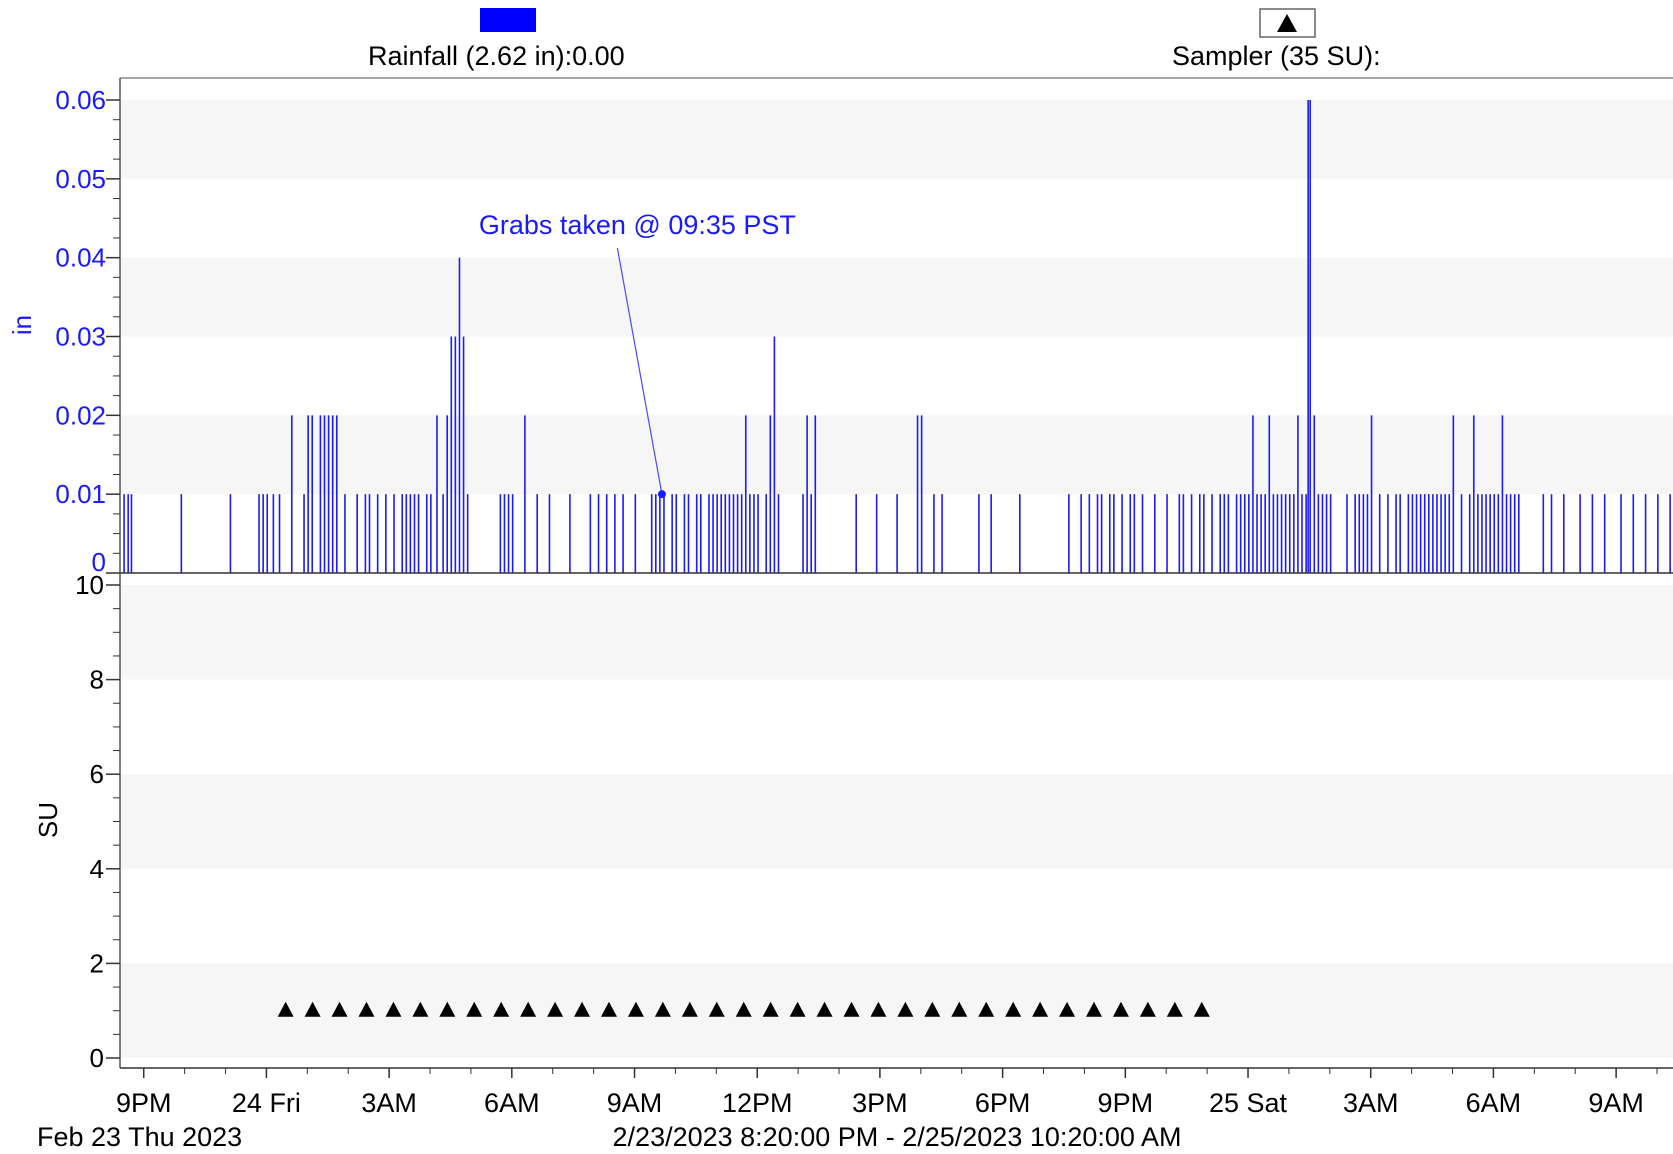  What do you see at coordinates (880, 1103) in the screenshot?
I see `x-tick-label: 3PM` at bounding box center [880, 1103].